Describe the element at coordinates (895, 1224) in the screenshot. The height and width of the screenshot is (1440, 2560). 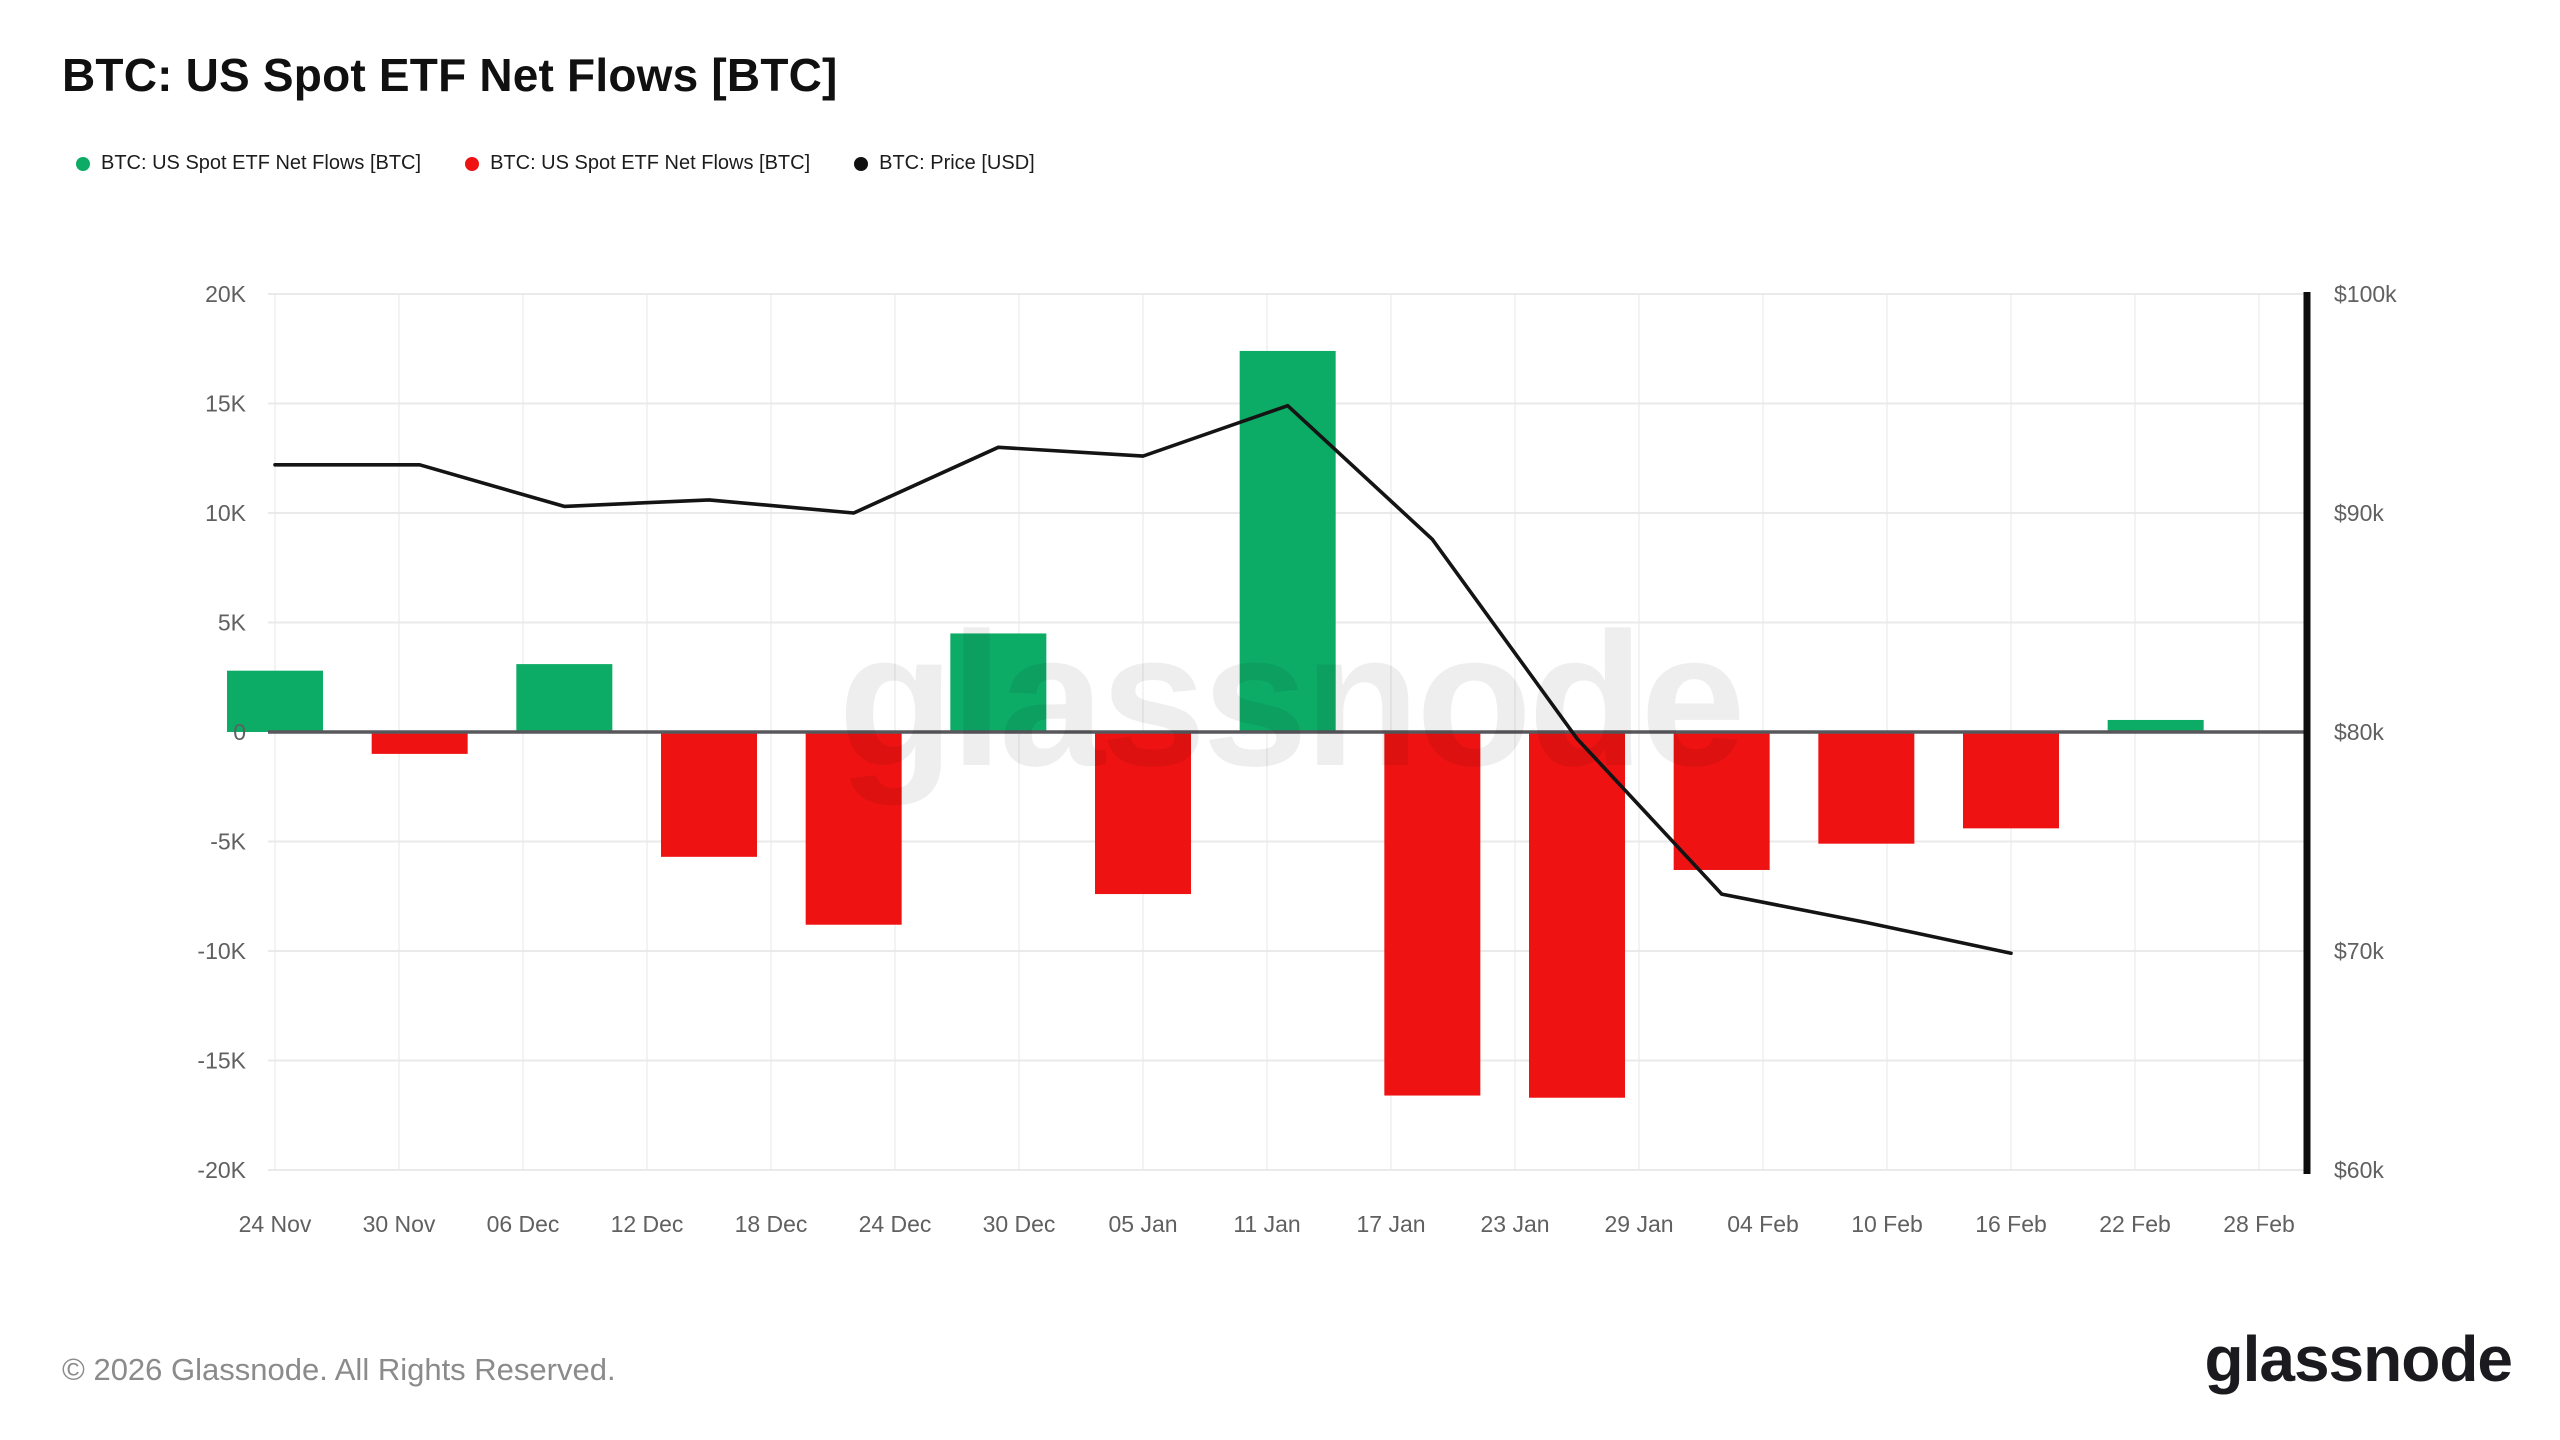
I see `x-tick-label: 24 Dec` at that location.